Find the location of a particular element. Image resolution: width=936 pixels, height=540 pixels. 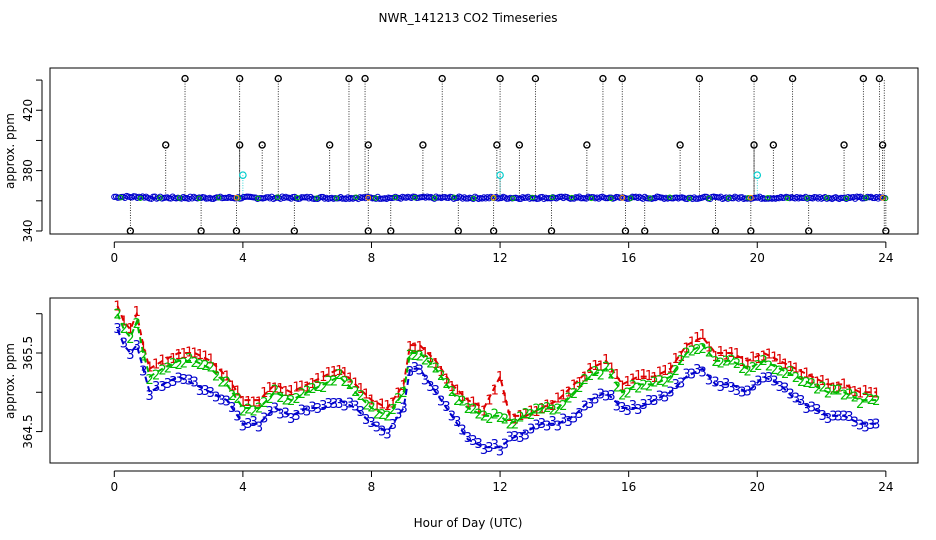

bottom-y-axis: 364.5 365.5 is located at coordinates (32, 381).